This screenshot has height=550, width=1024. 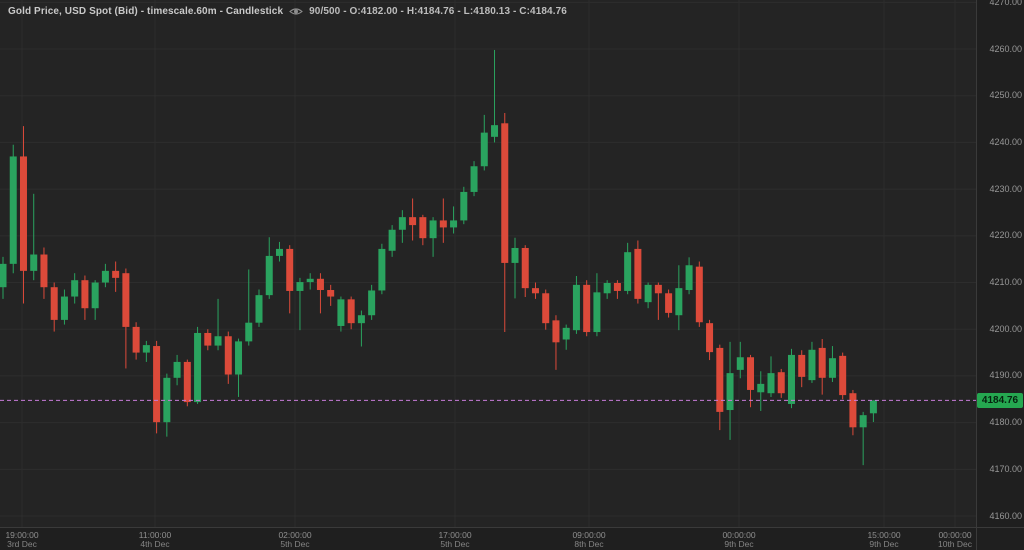 What do you see at coordinates (589, 539) in the screenshot?
I see `time-tick-label: 09:00:00 8th Dec` at bounding box center [589, 539].